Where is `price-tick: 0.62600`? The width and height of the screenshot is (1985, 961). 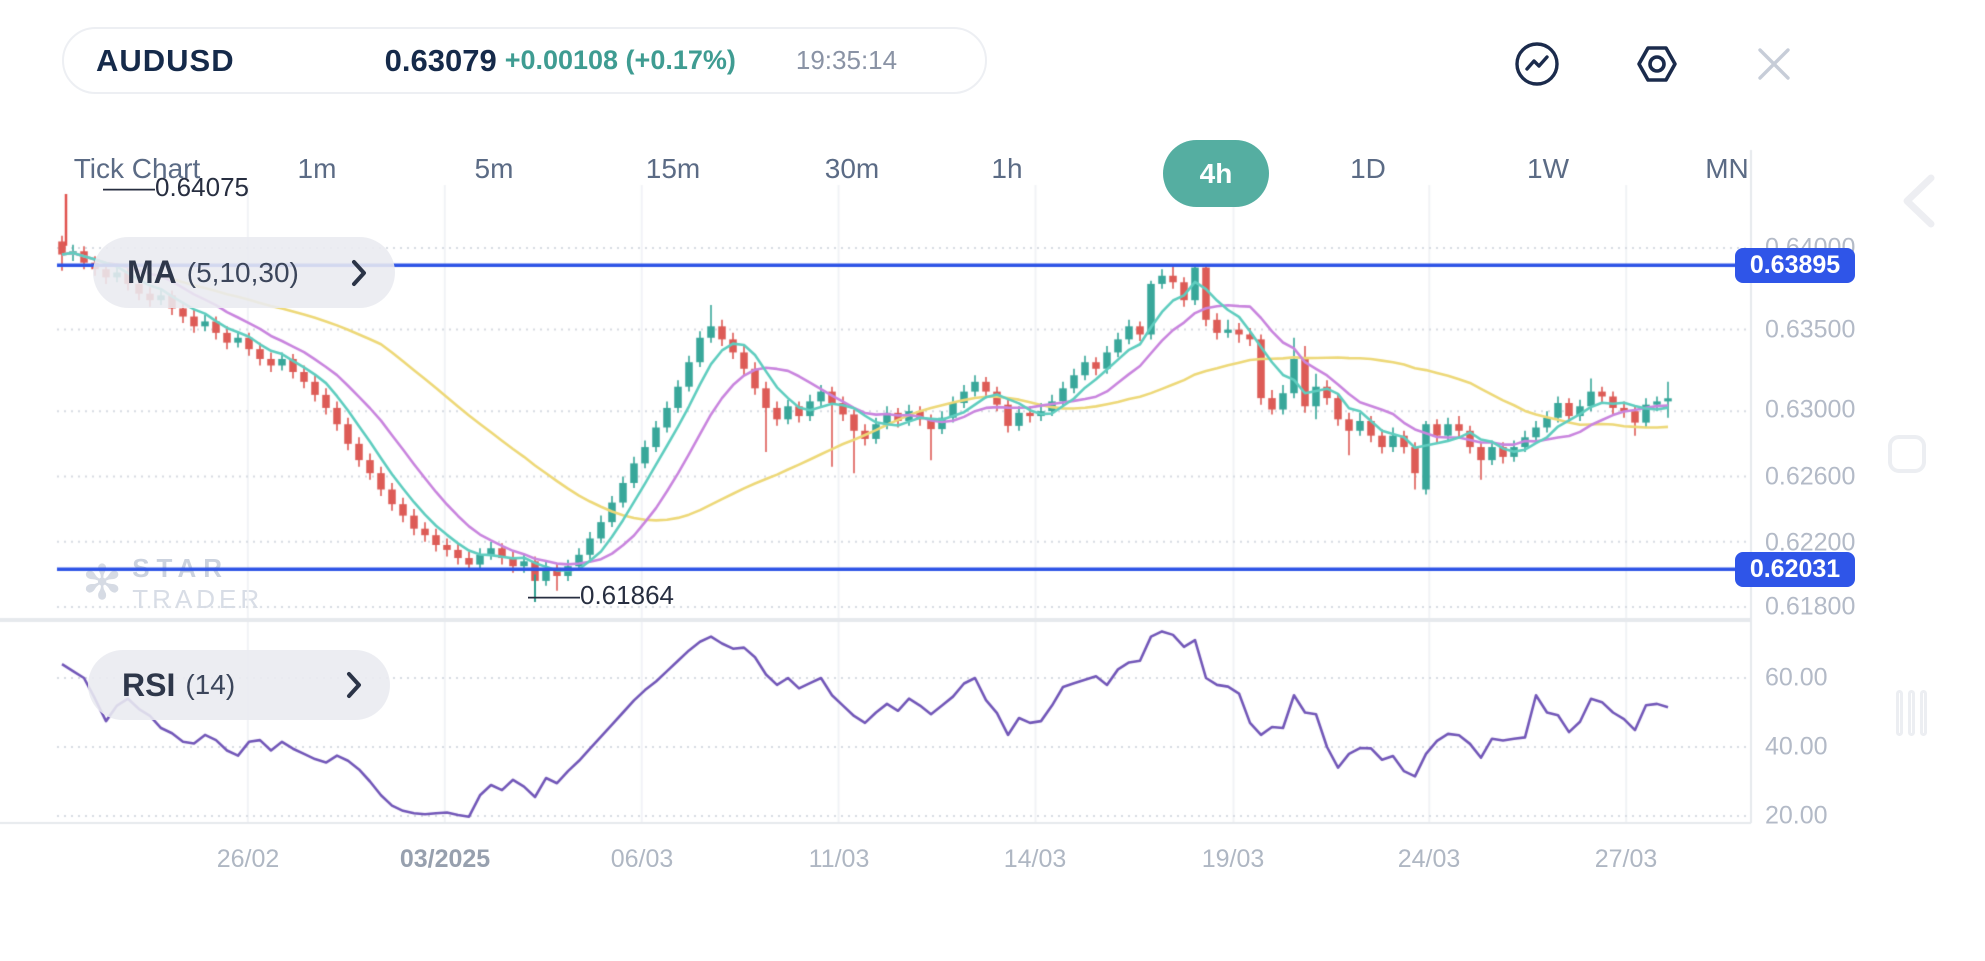
price-tick: 0.62600 is located at coordinates (1810, 476).